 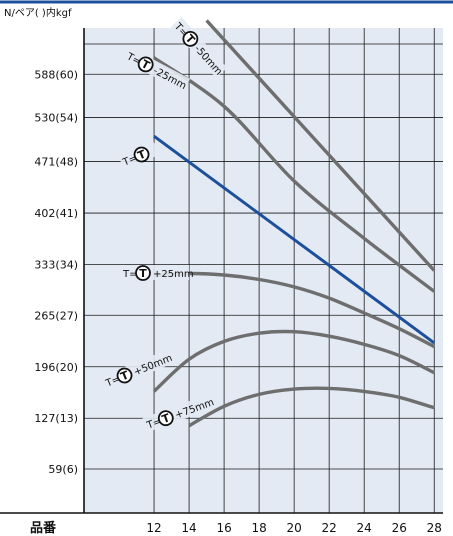 I want to click on x-tick-labels: 12 14 16 18 20 22 24 26 28, so click(x=293, y=528).